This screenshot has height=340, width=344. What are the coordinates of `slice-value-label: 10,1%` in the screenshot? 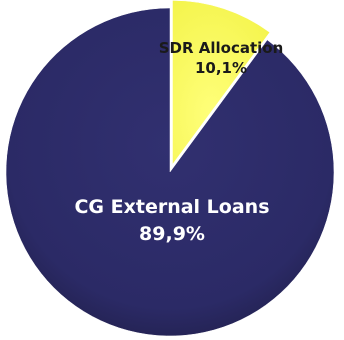 It's located at (221, 68).